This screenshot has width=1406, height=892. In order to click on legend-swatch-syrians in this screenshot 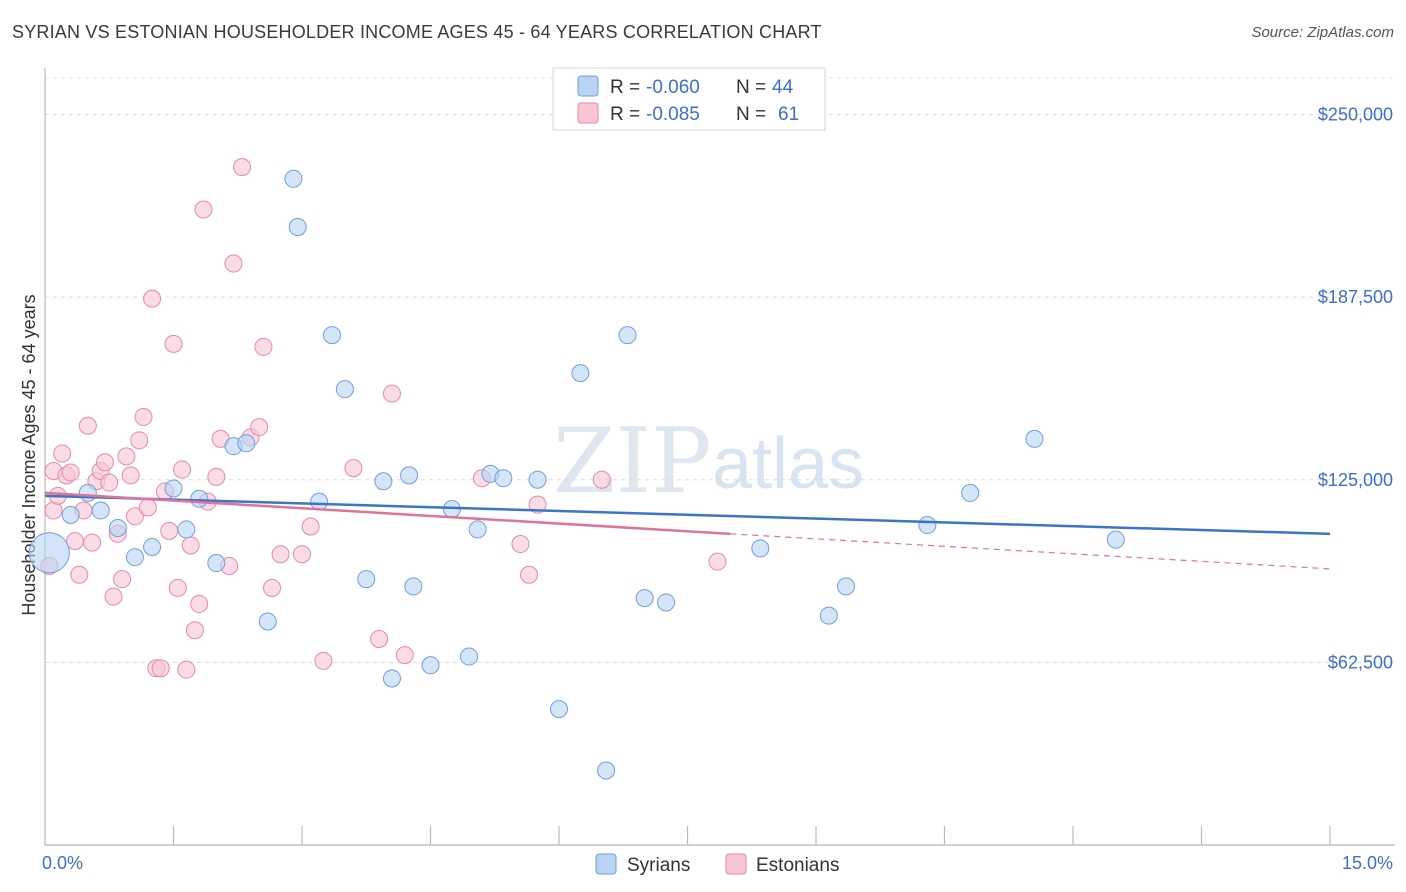, I will do `click(588, 86)`.